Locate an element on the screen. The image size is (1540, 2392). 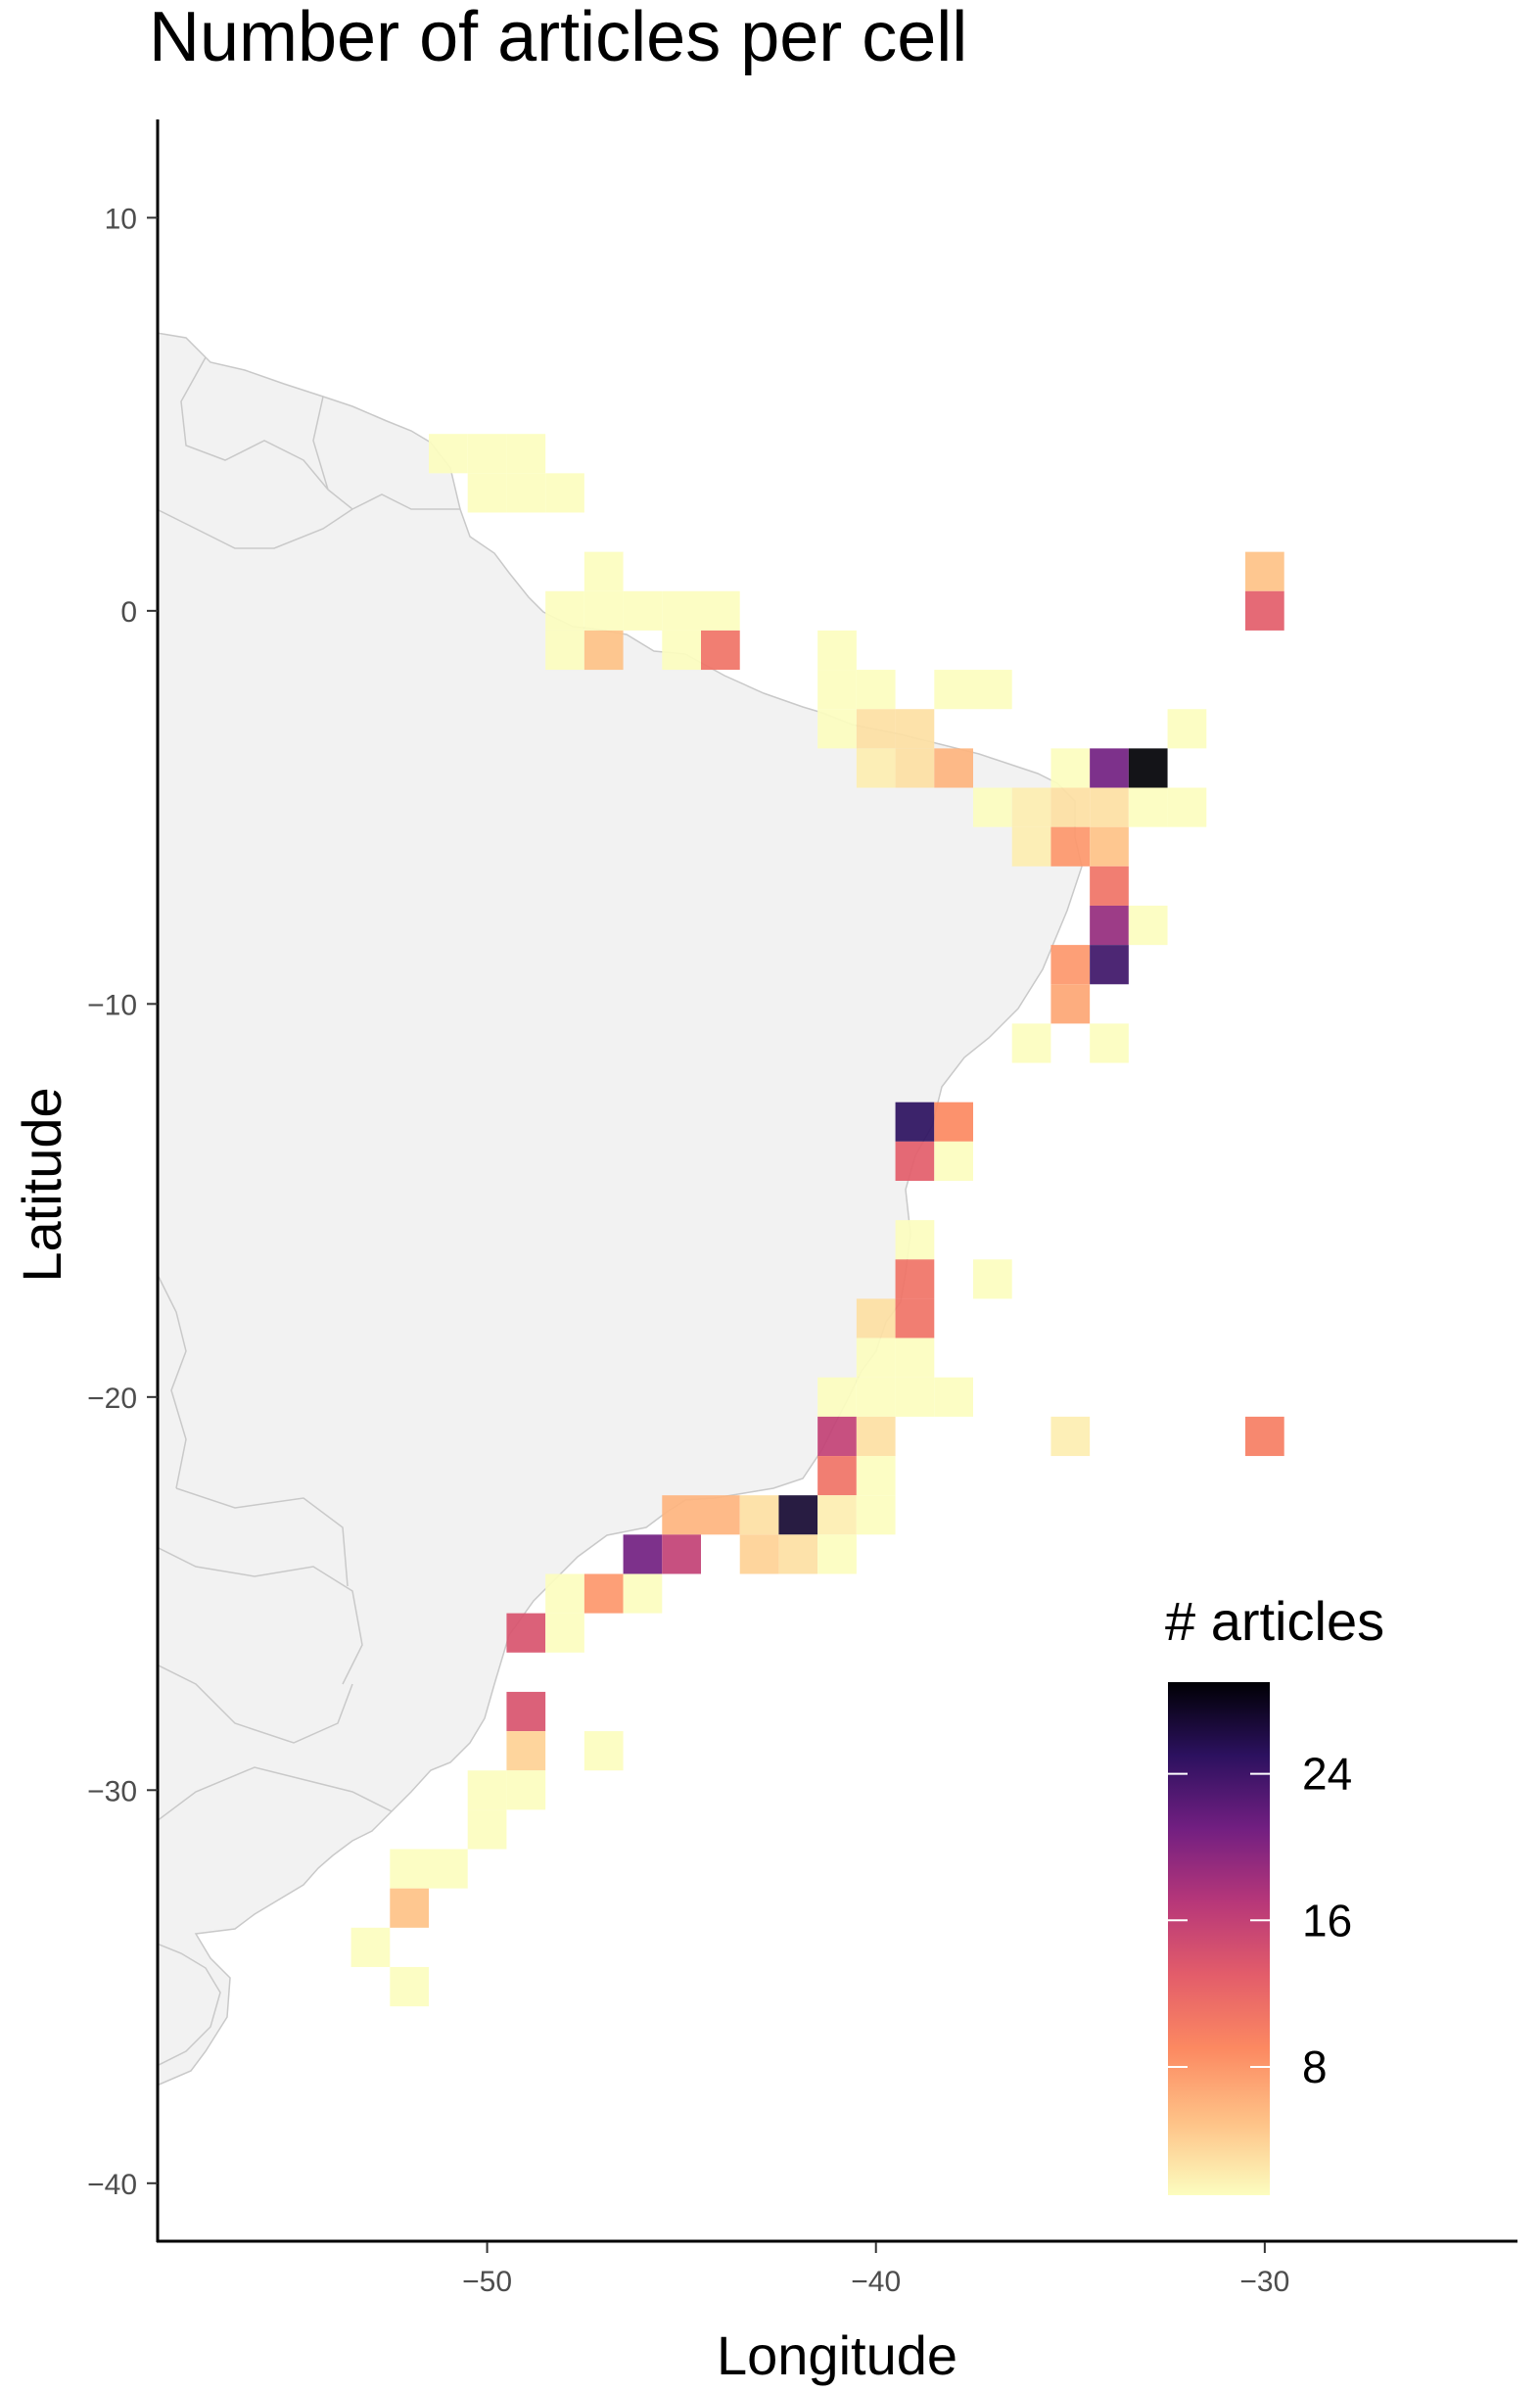
legend-tick-label: 24 is located at coordinates (1327, 1775).